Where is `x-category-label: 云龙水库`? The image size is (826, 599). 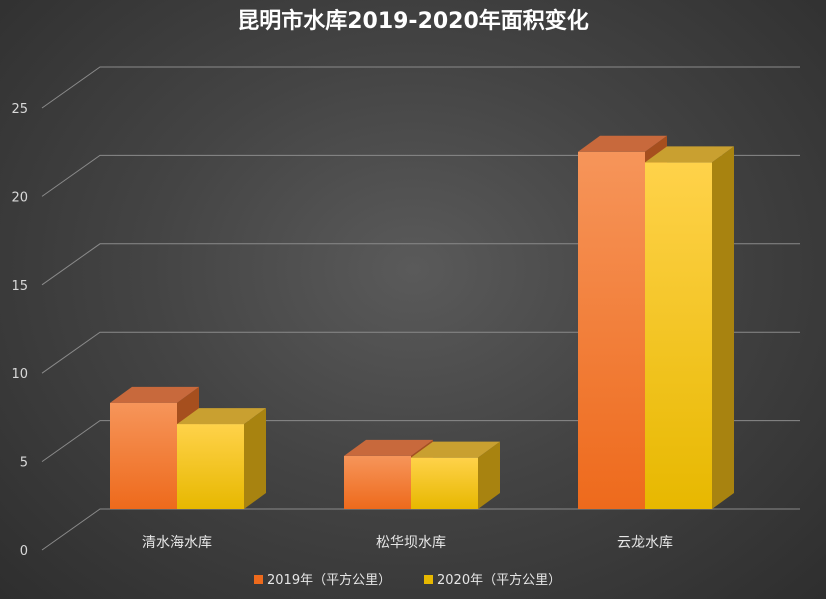 x-category-label: 云龙水库 is located at coordinates (645, 543).